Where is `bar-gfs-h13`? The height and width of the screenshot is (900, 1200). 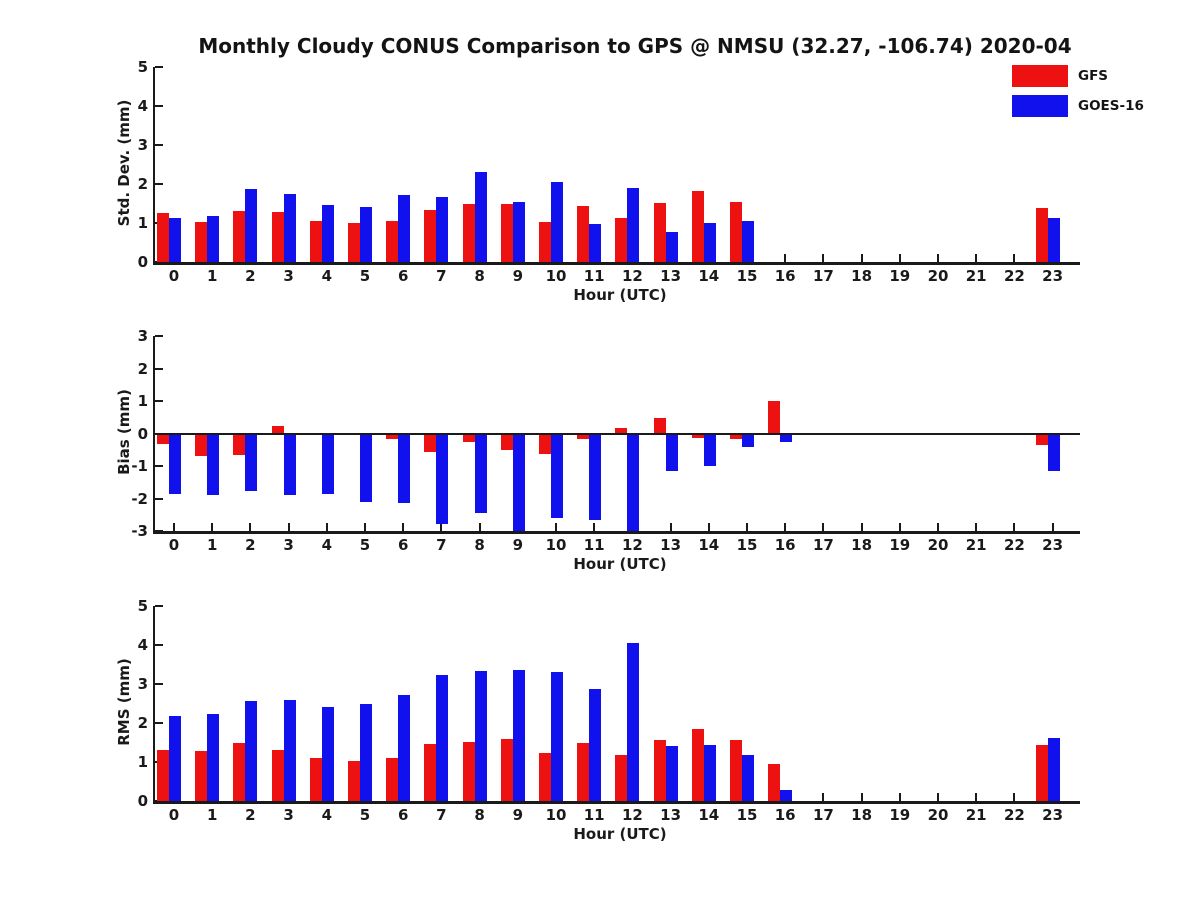
bar-gfs-h13 is located at coordinates (659, 770).